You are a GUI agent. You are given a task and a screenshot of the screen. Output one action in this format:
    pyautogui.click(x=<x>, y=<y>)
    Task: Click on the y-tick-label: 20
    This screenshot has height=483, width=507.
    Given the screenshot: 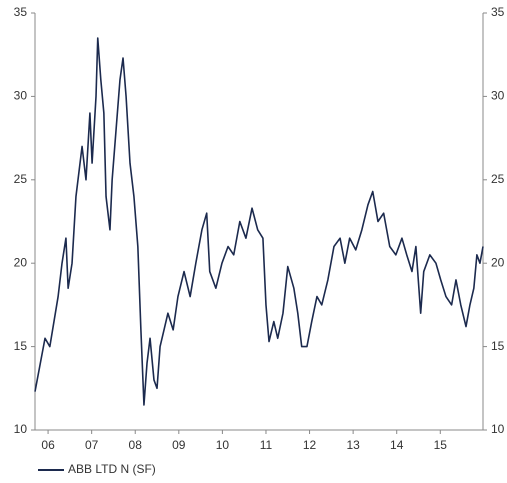 What is the action you would take?
    pyautogui.click(x=21, y=262)
    